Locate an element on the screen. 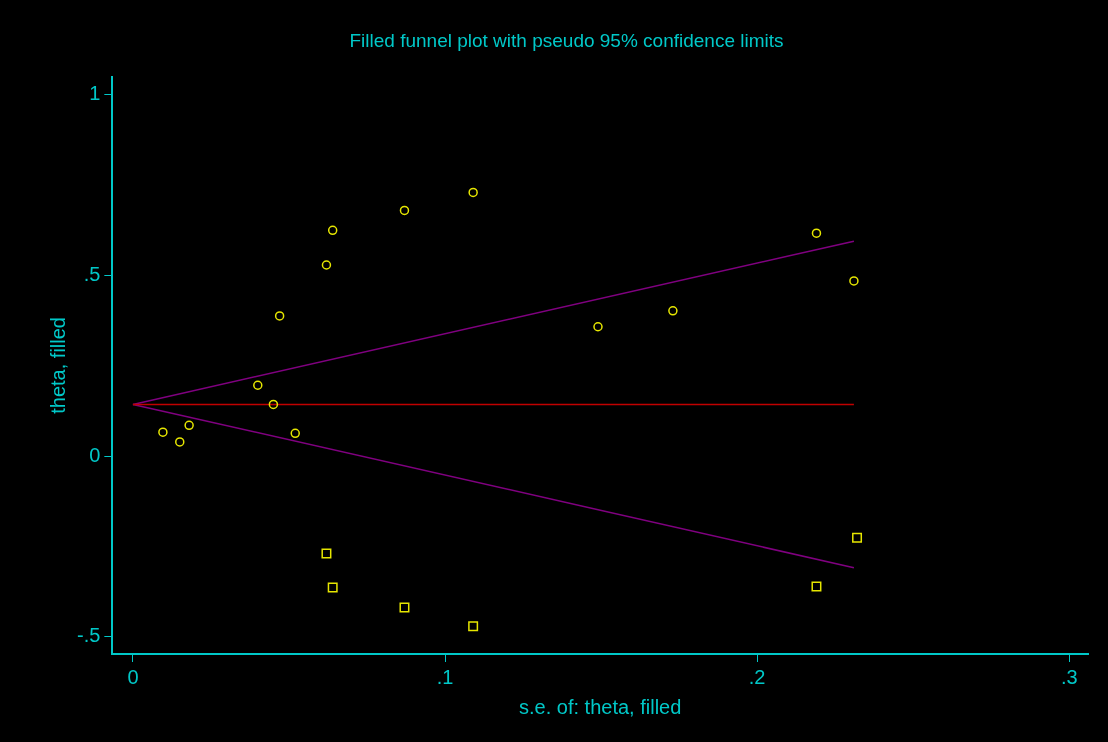  chart-title: Filled funnel plot with pseudo 95% confidence limits is located at coordinates (566, 40).